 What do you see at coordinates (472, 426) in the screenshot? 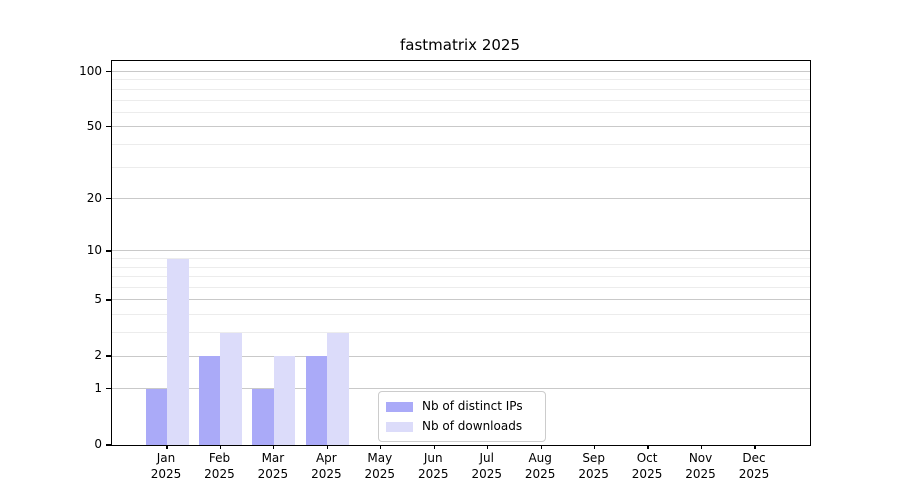
I see `legend-label-downloads: Nb of downloads` at bounding box center [472, 426].